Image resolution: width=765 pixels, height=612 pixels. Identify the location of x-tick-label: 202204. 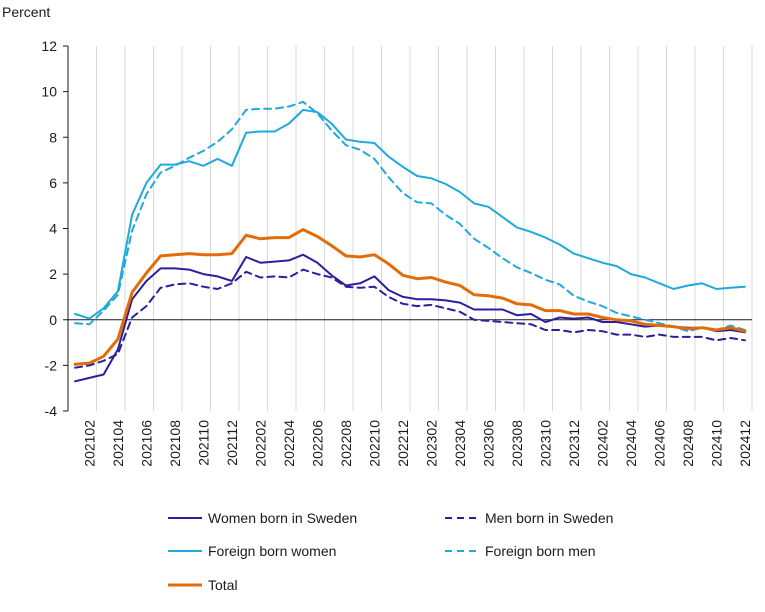
(289, 443).